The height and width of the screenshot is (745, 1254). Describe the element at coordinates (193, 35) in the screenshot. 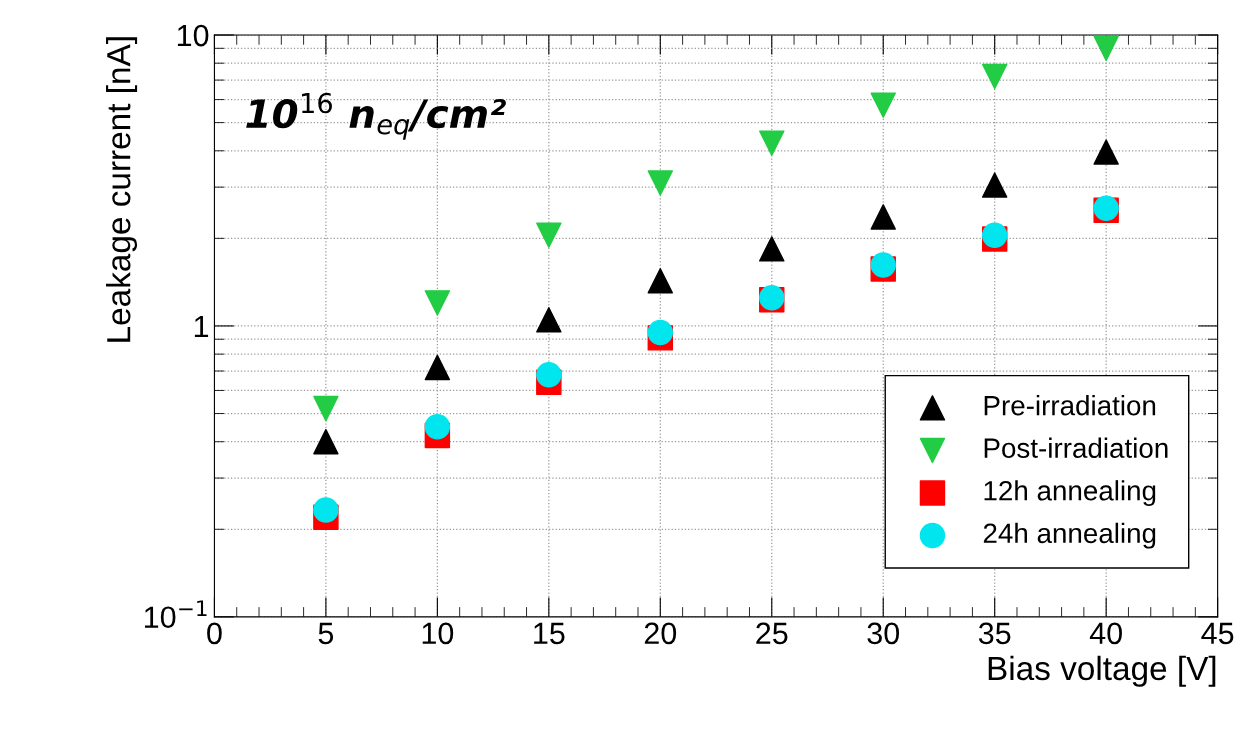

I see `y-tick-label: 10` at that location.